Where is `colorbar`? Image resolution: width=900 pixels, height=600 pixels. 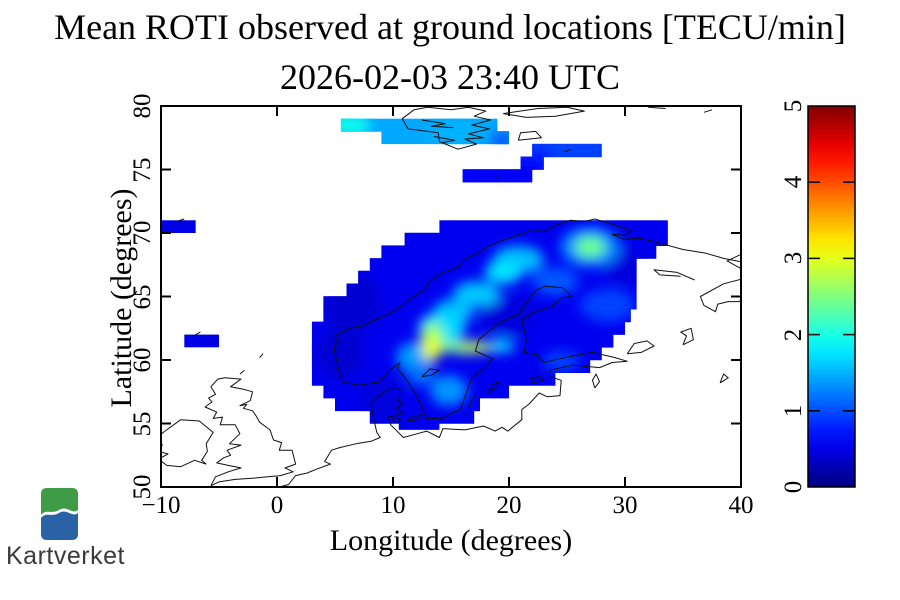
colorbar is located at coordinates (831, 296).